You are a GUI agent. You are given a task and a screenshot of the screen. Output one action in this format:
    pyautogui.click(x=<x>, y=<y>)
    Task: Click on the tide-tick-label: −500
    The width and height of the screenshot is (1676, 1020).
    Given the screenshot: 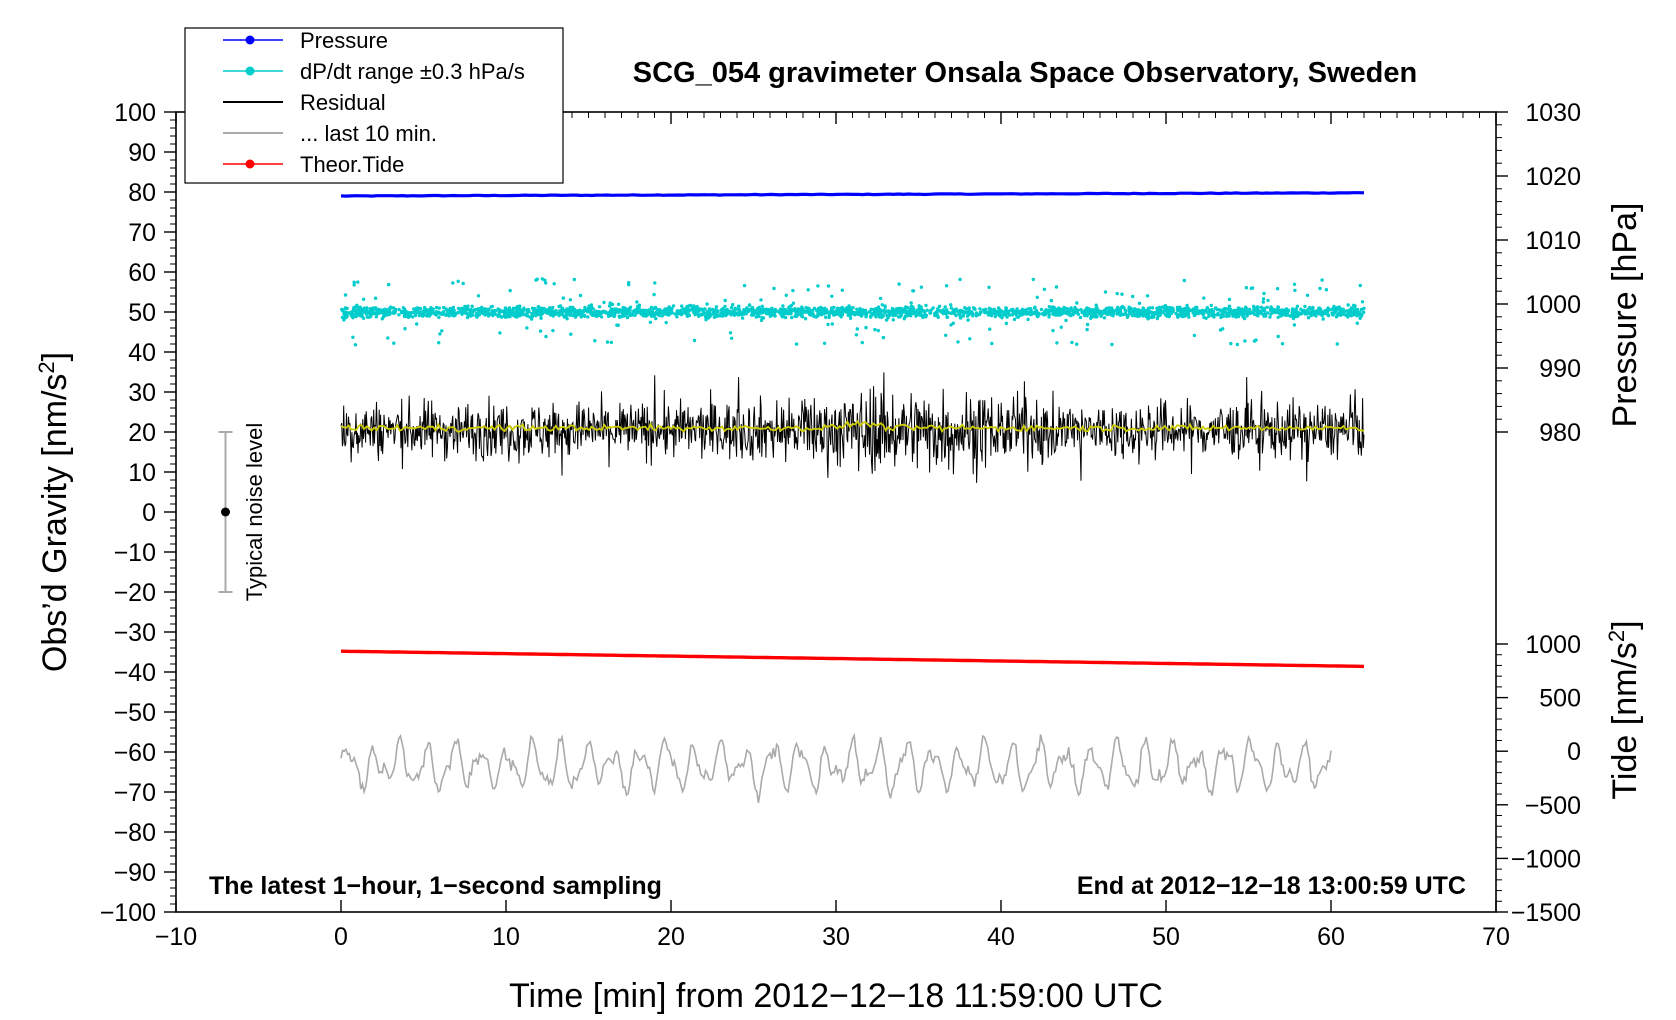 What is the action you would take?
    pyautogui.click(x=1553, y=806)
    